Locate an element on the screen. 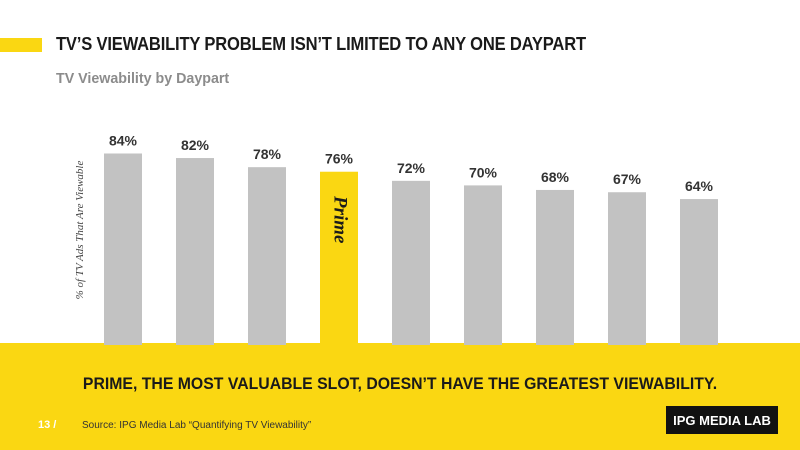  bar-value-label-2: 78% is located at coordinates (267, 154).